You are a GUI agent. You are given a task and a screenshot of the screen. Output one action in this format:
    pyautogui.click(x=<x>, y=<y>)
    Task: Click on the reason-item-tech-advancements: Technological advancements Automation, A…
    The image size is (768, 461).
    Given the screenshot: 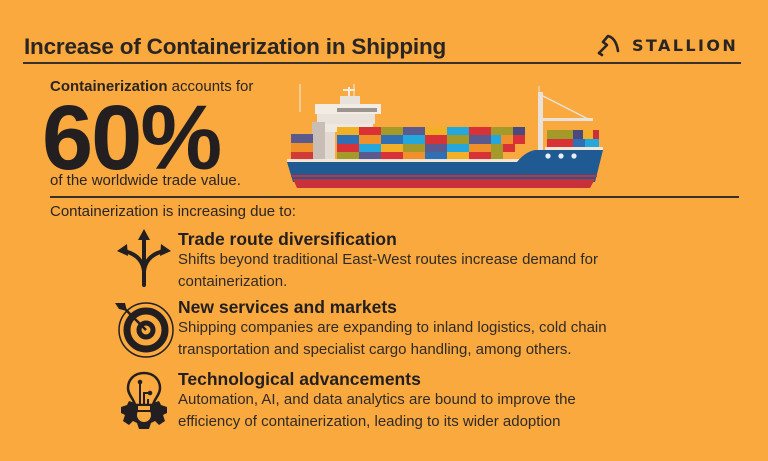 What is the action you would take?
    pyautogui.click(x=343, y=401)
    